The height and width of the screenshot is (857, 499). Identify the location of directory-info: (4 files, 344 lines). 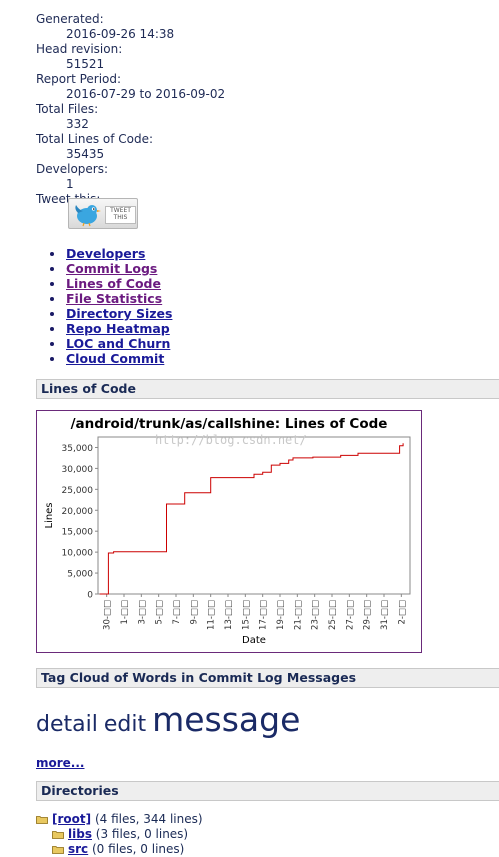
(147, 819).